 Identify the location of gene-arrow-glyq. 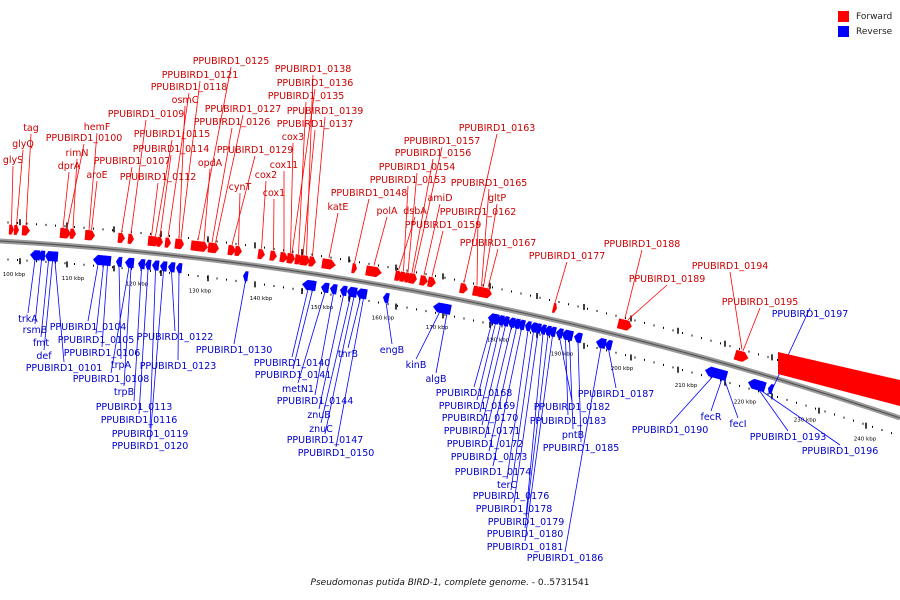
(16, 229).